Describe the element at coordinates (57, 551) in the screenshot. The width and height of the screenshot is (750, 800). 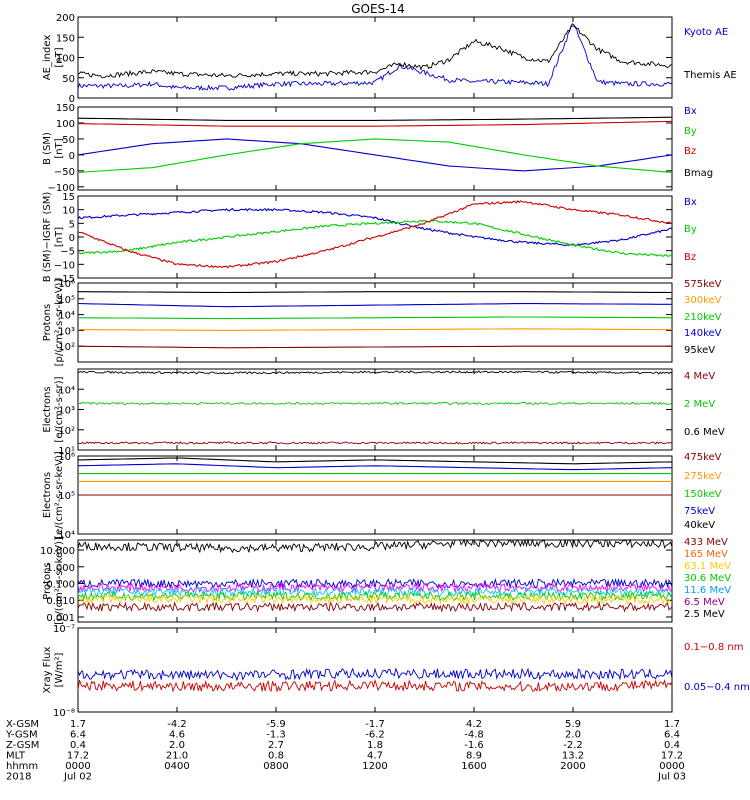
I see `y-tick-label: 10.000` at that location.